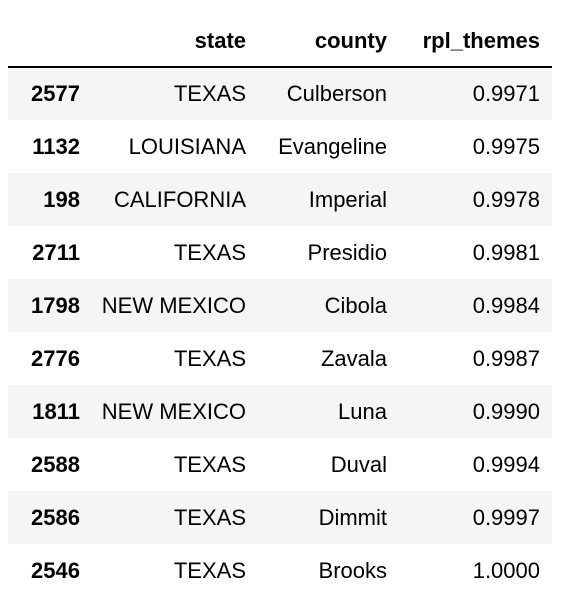  Describe the element at coordinates (280, 570) in the screenshot. I see `table-row: 2546 TEXAS Brooks 1.0000` at that location.